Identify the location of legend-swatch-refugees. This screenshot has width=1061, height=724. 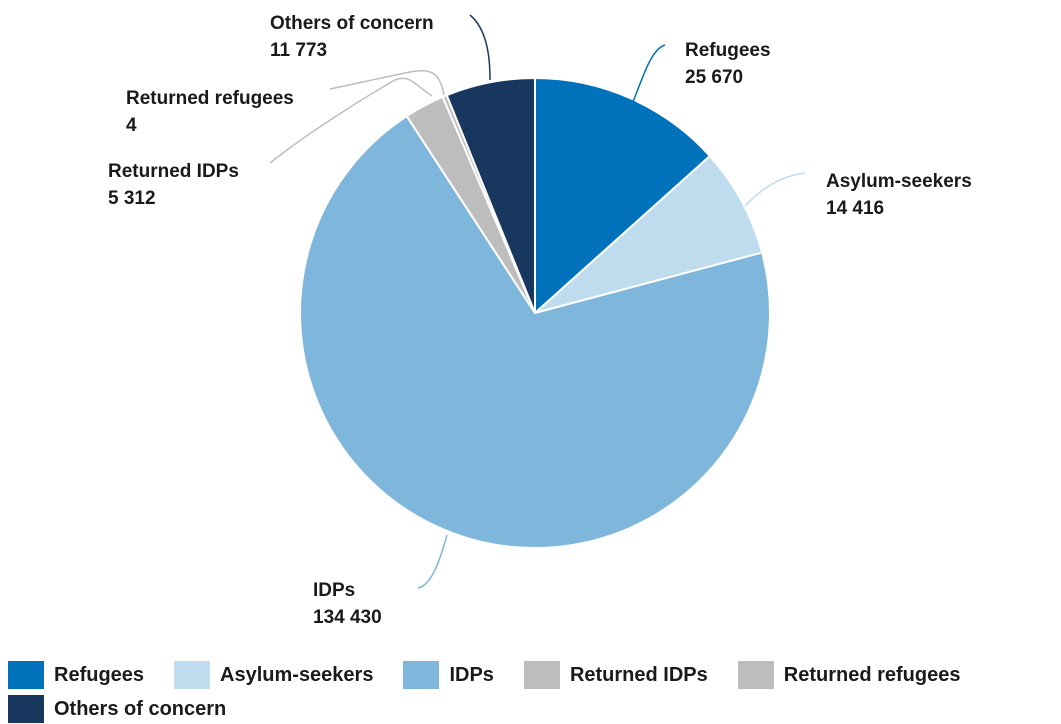
(26, 675).